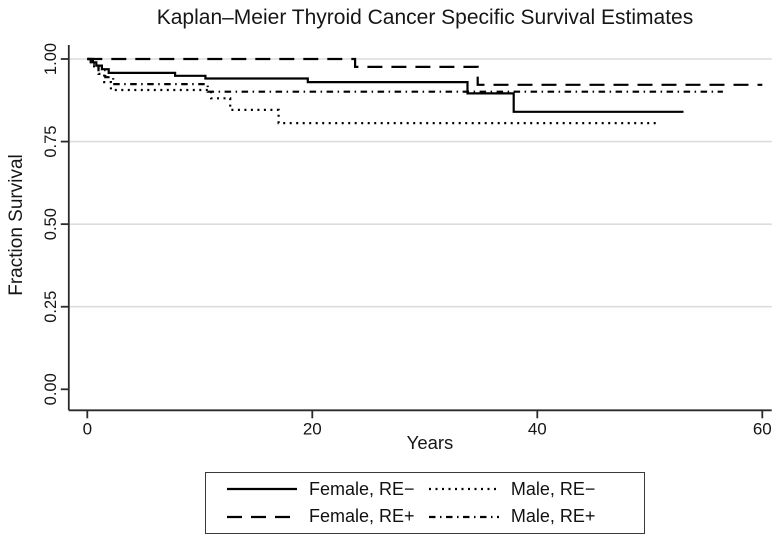 The image size is (776, 542). I want to click on y-tick-label: 0.75, so click(51, 142).